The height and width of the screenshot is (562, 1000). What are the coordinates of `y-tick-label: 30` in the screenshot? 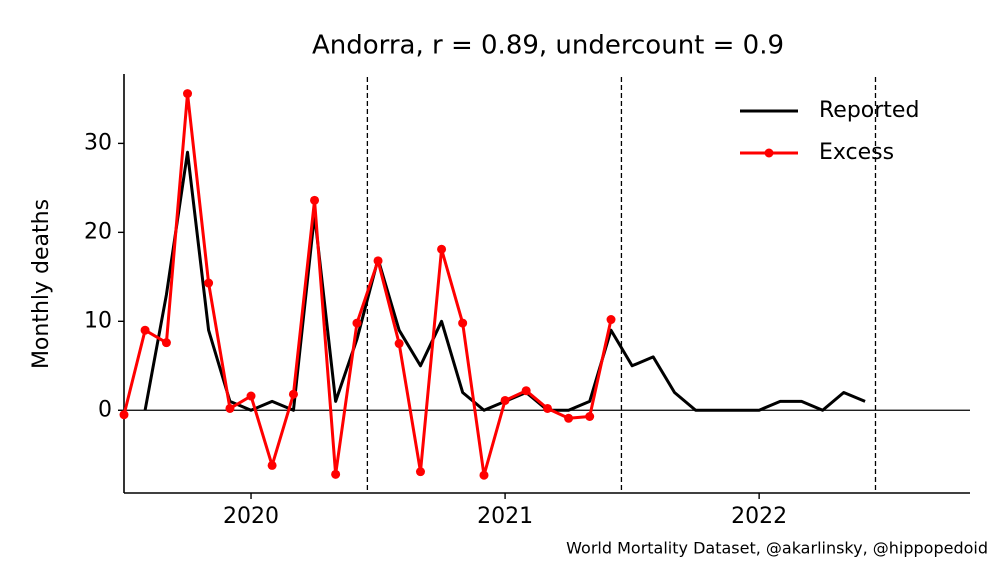 It's located at (98, 142).